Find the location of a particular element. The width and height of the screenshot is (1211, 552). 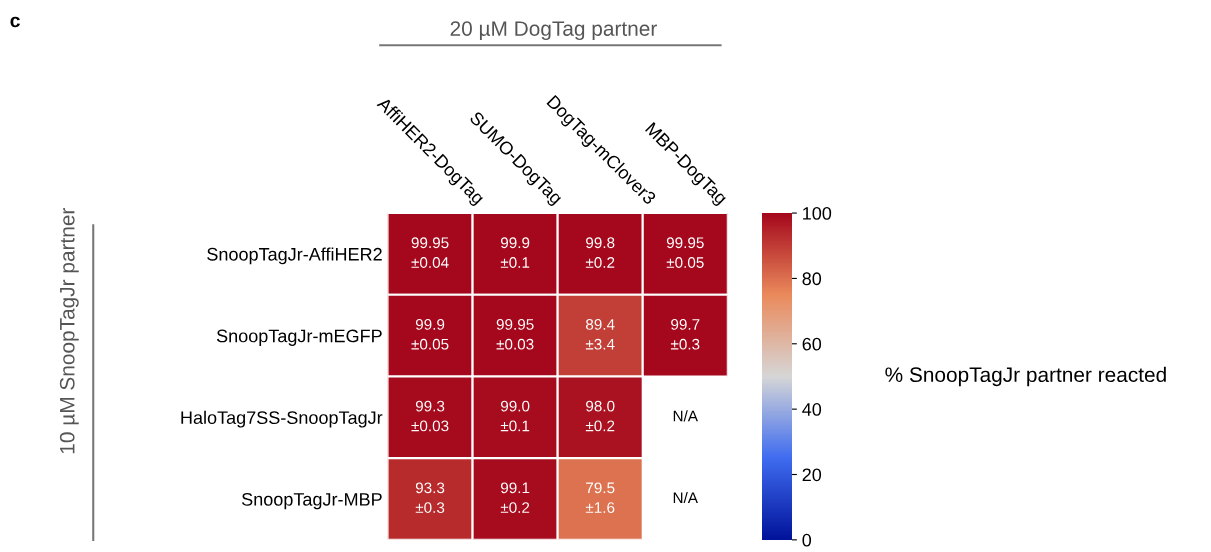

data-label: 99.9 ±0.05 is located at coordinates (430, 334).